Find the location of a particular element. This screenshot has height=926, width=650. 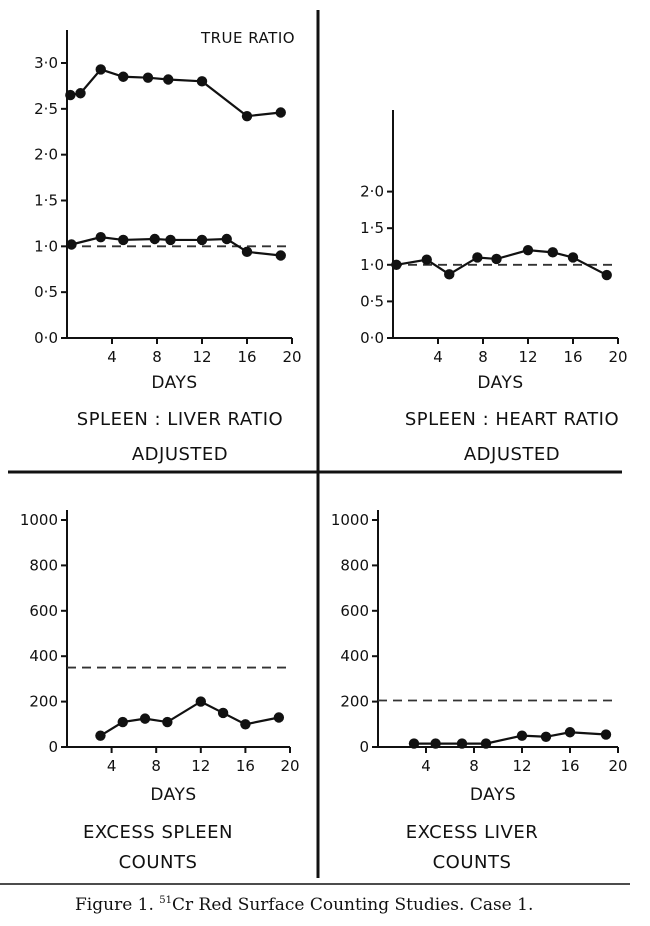

y-tick-label: 2·0 is located at coordinates (46, 155).